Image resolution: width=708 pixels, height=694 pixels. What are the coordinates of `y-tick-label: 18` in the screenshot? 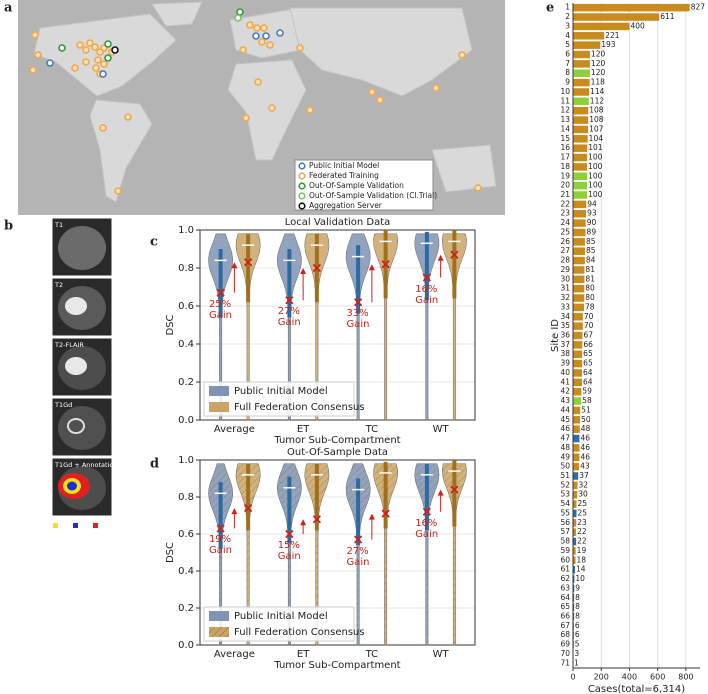 It's located at (565, 166).